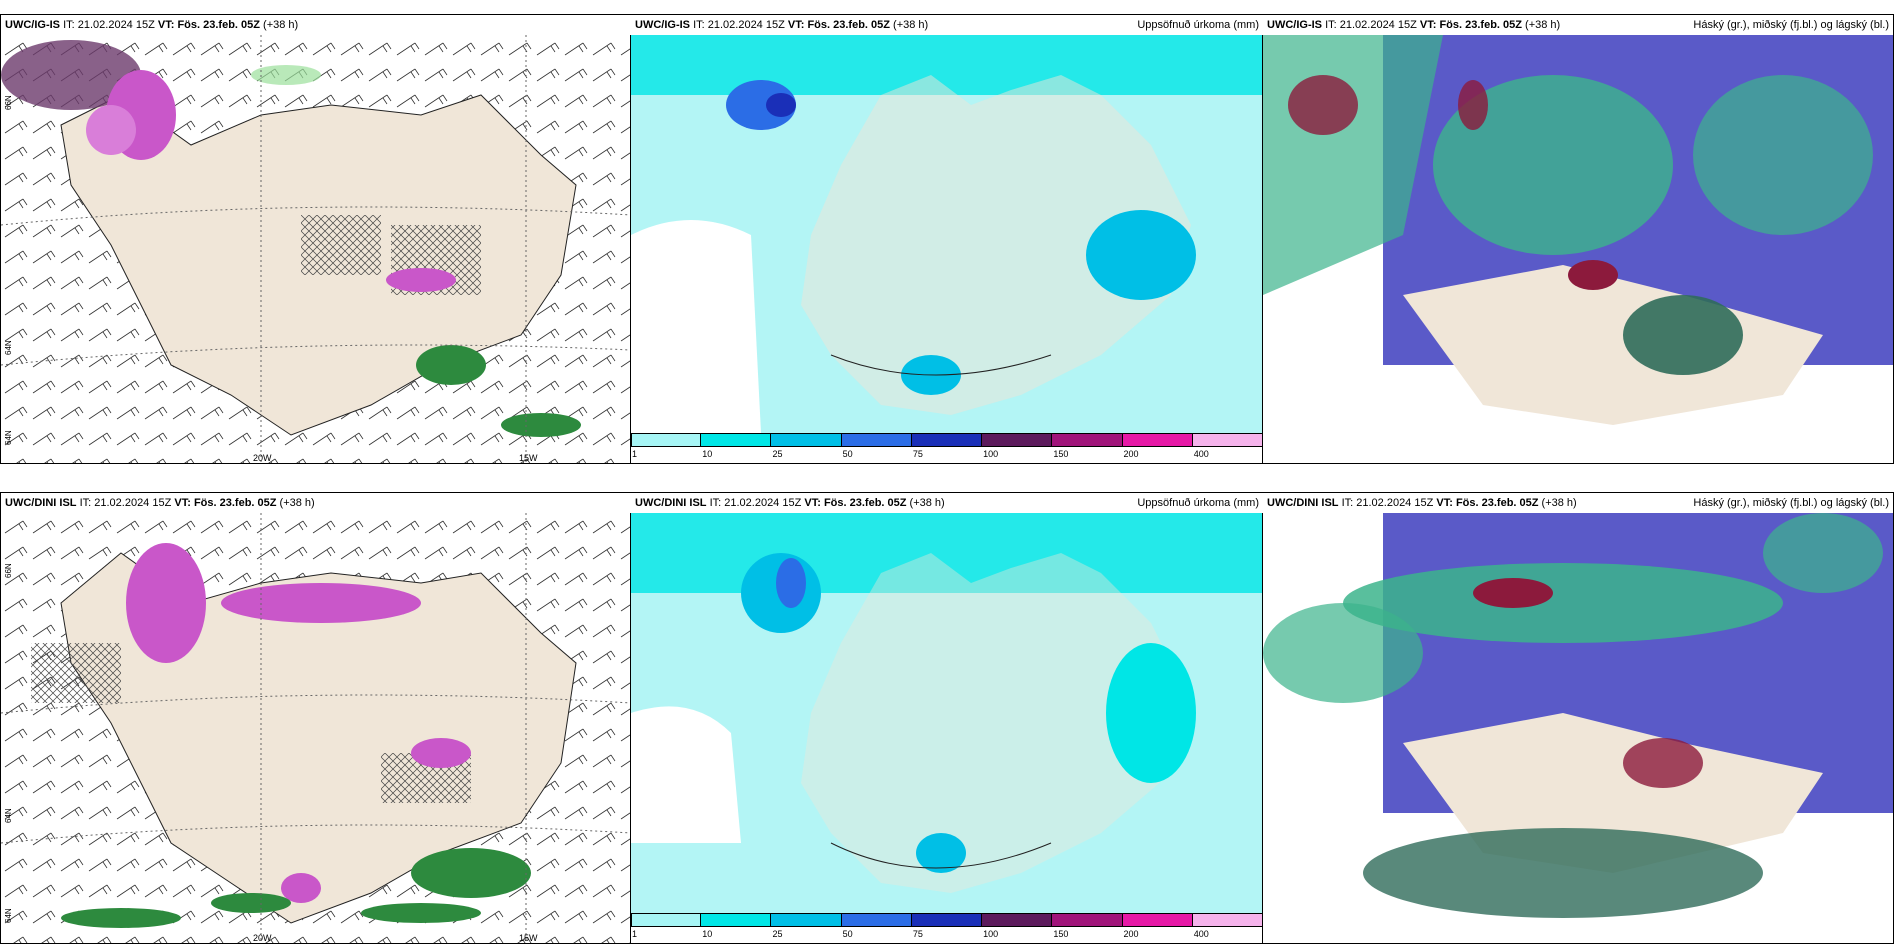  Describe the element at coordinates (316, 249) in the screenshot. I see `wind-map` at that location.